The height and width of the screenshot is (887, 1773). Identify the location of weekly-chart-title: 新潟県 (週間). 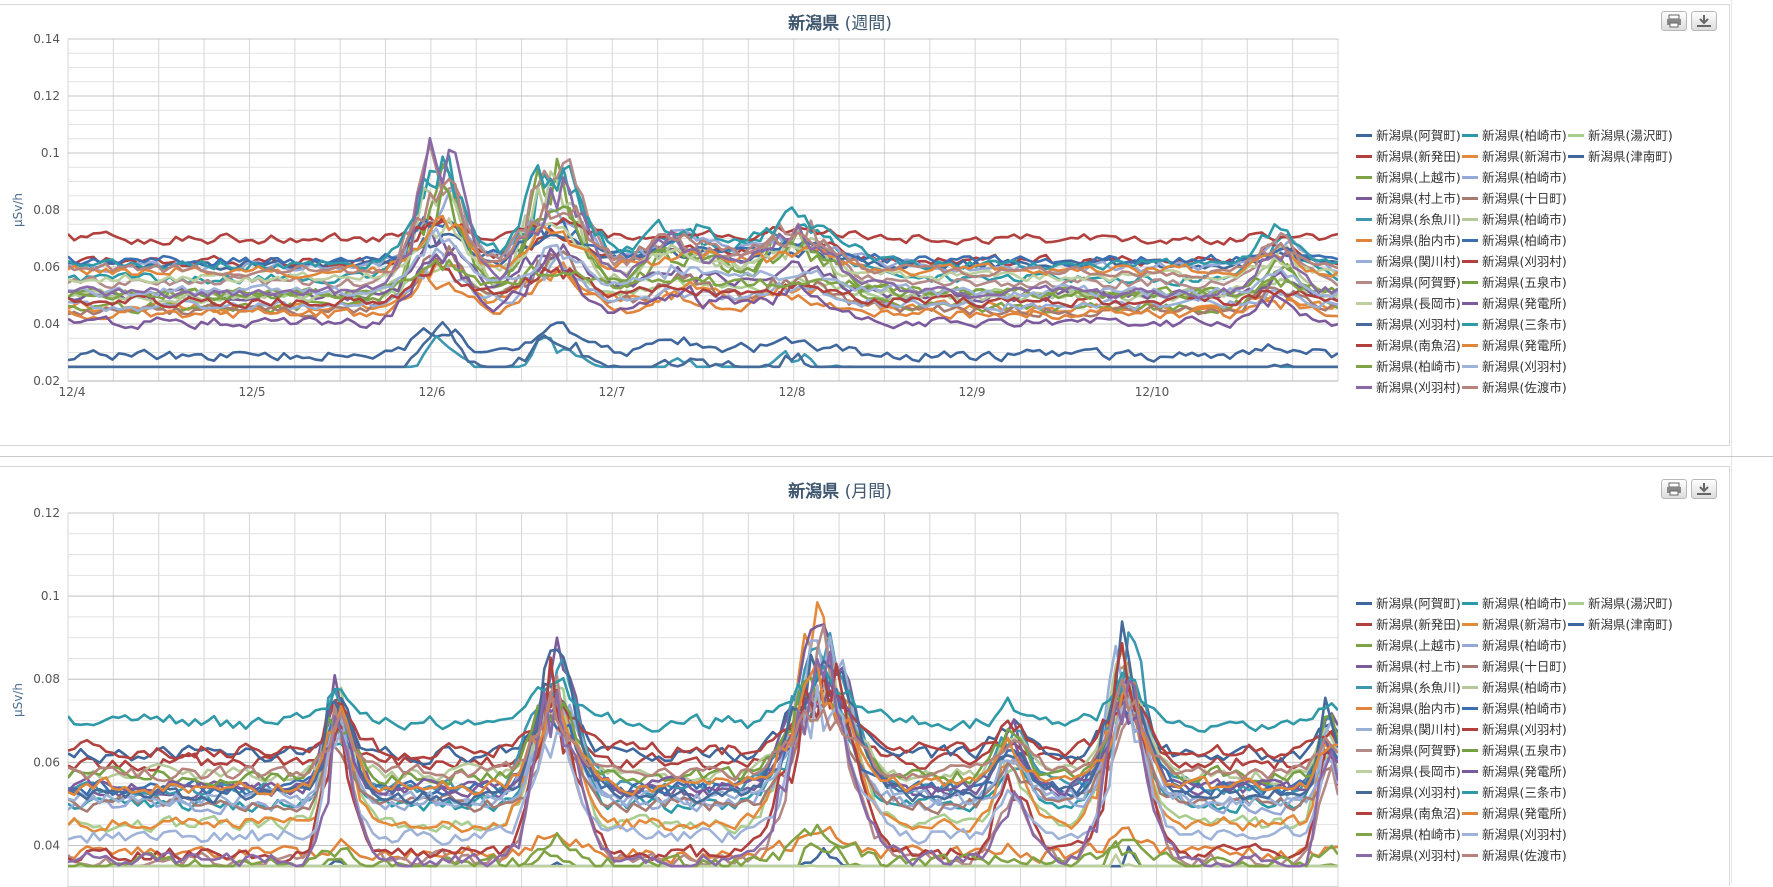
(840, 24).